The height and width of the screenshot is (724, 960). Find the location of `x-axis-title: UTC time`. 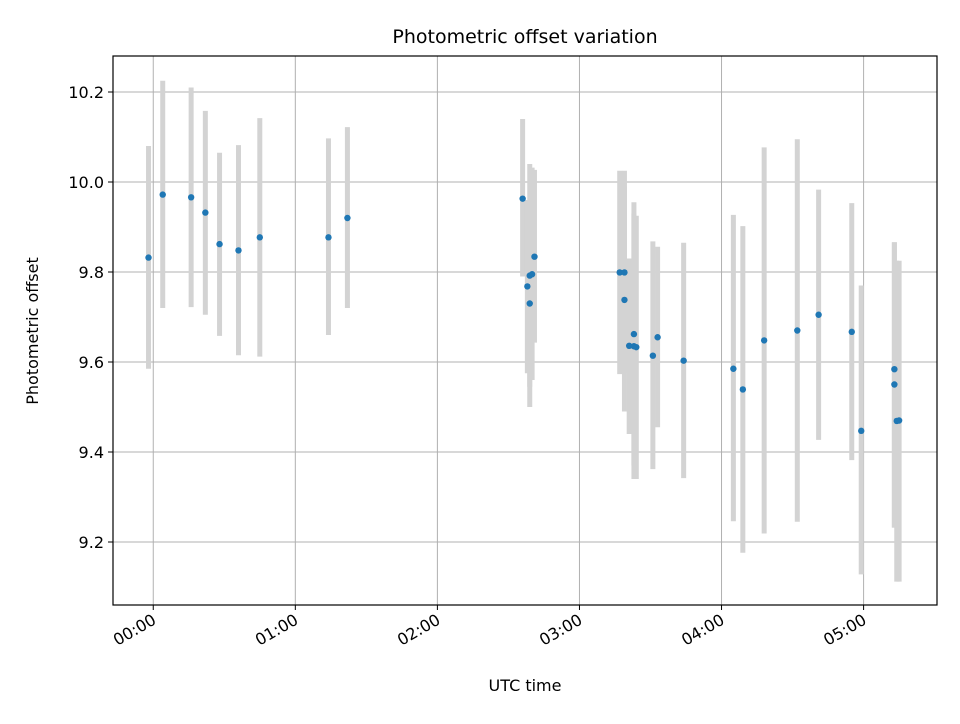

x-axis-title: UTC time is located at coordinates (525, 685).